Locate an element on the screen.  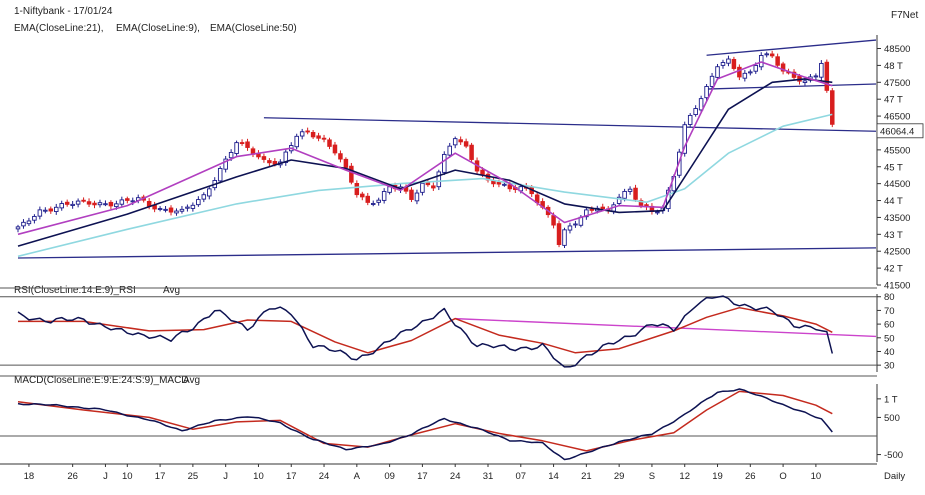
macd-signal-line is located at coordinates (425, 421).